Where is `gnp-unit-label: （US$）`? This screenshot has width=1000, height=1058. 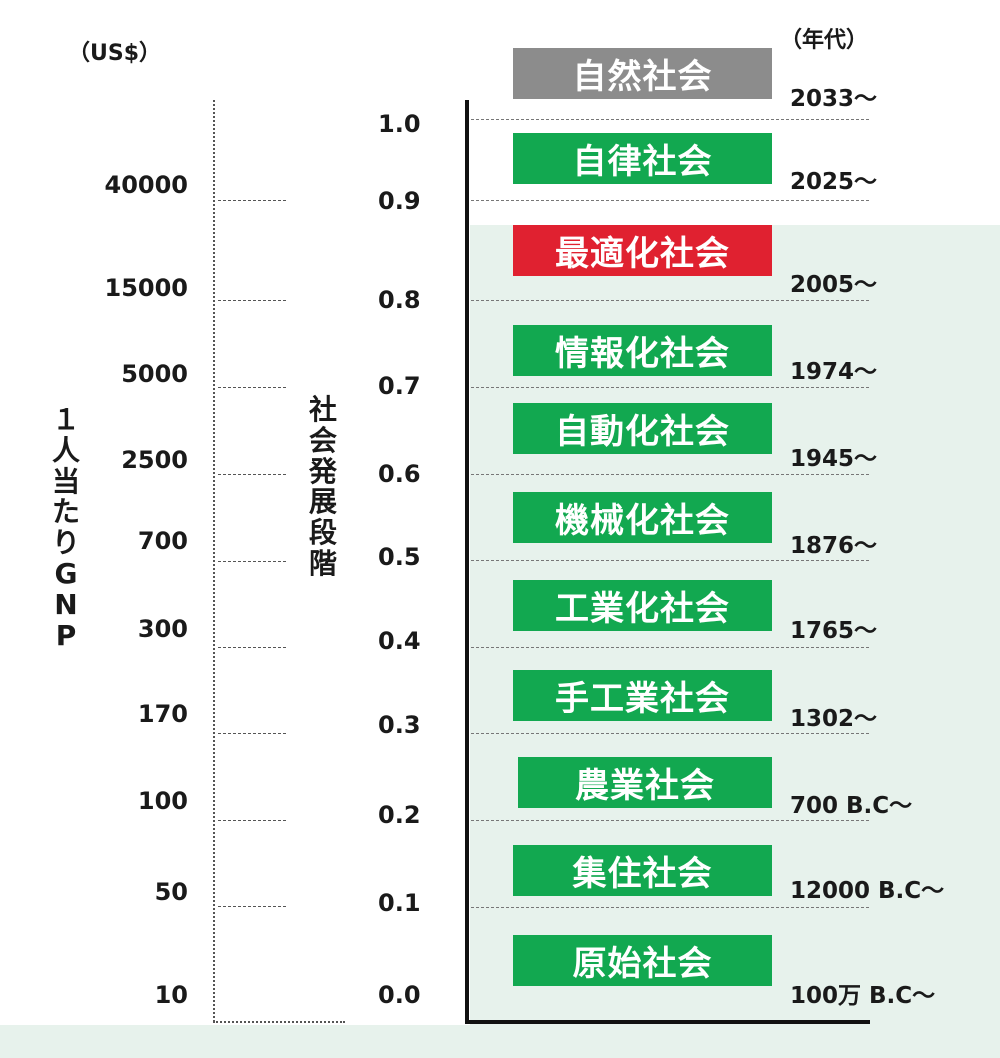 gnp-unit-label: （US$） is located at coordinates (115, 53).